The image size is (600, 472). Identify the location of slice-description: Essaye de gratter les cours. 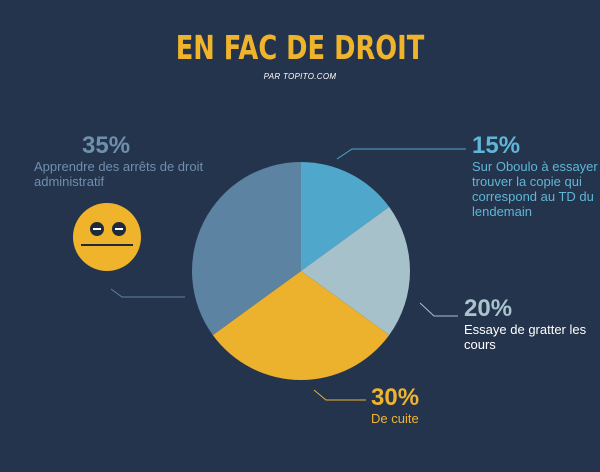
(525, 337).